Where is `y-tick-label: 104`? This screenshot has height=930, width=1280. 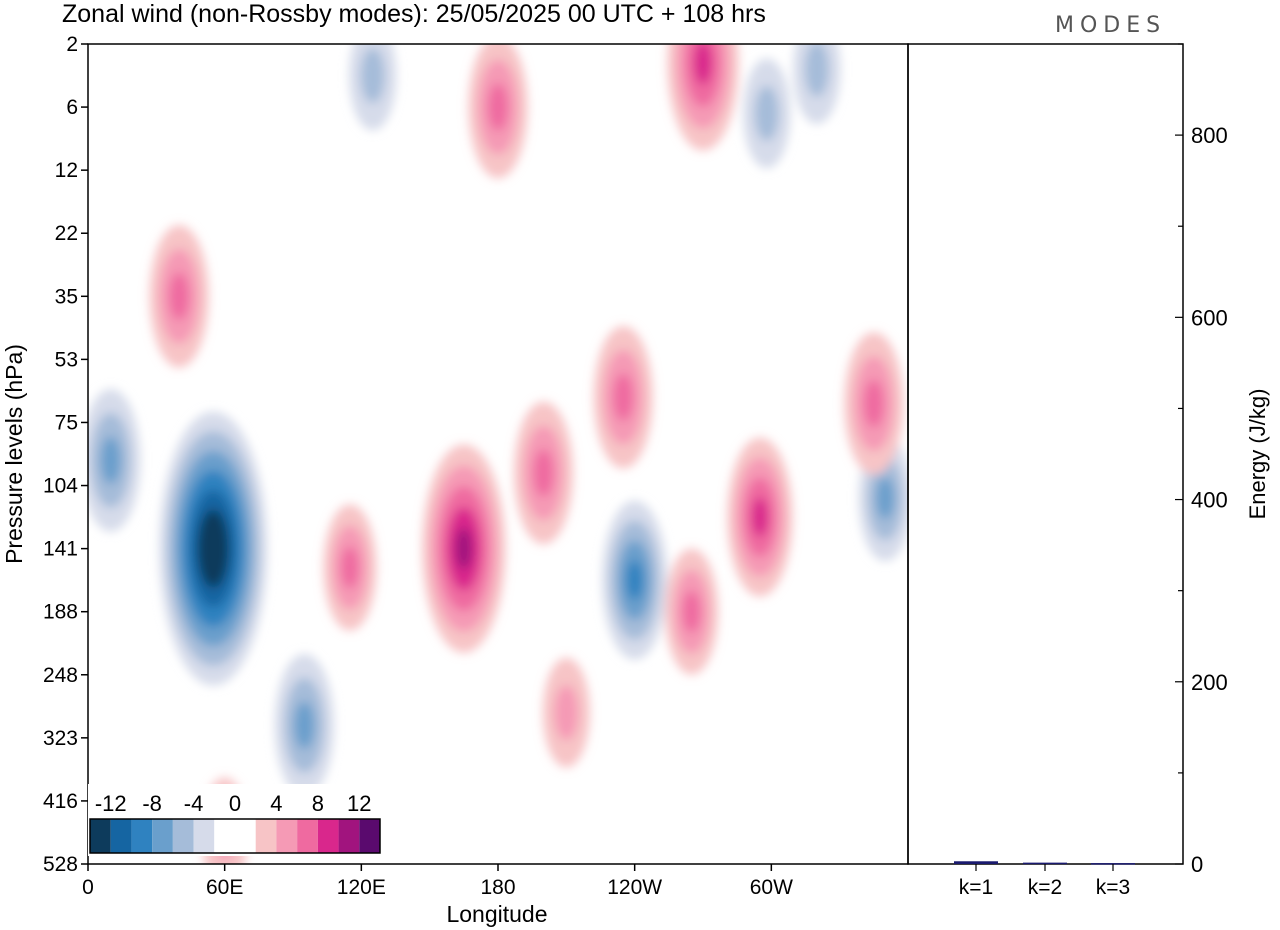 y-tick-label: 104 is located at coordinates (60, 486).